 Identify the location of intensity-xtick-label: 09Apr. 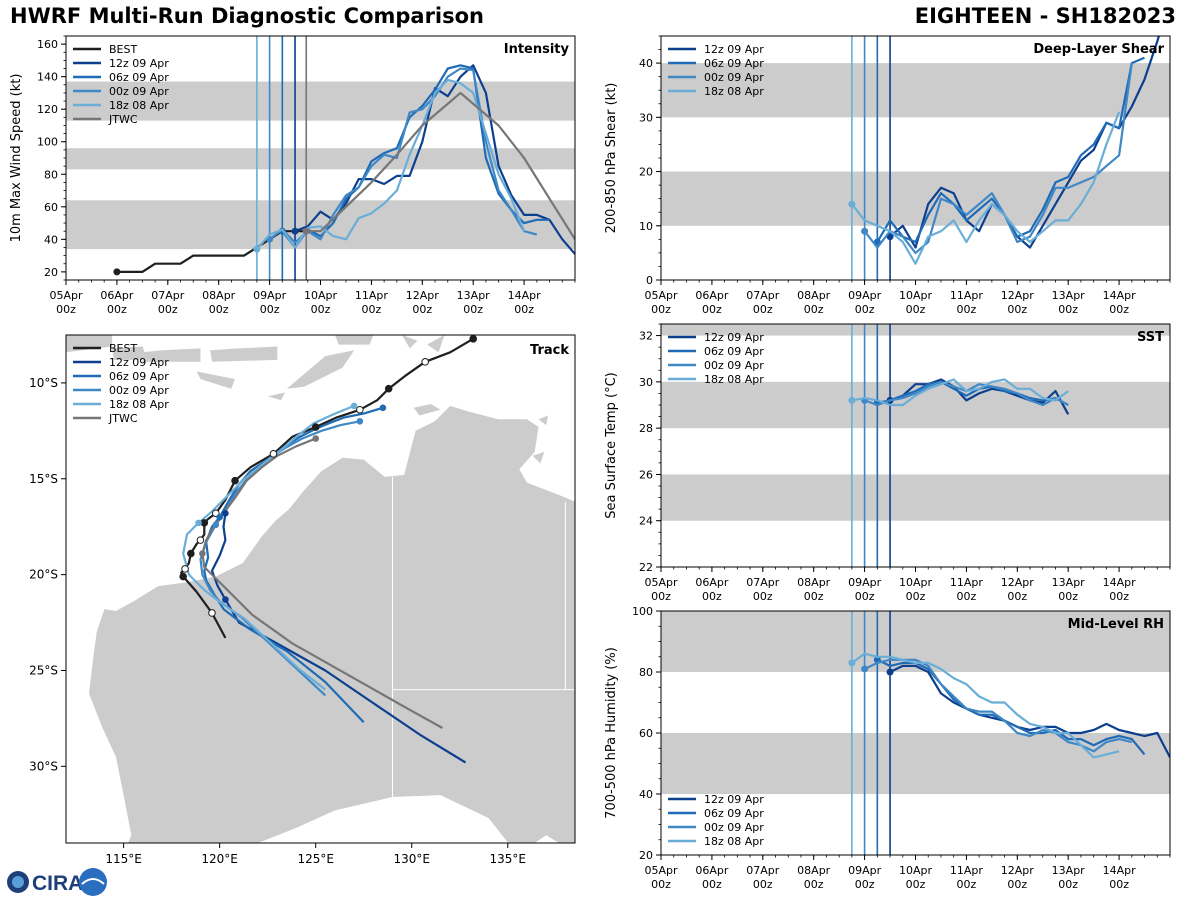
(270, 295).